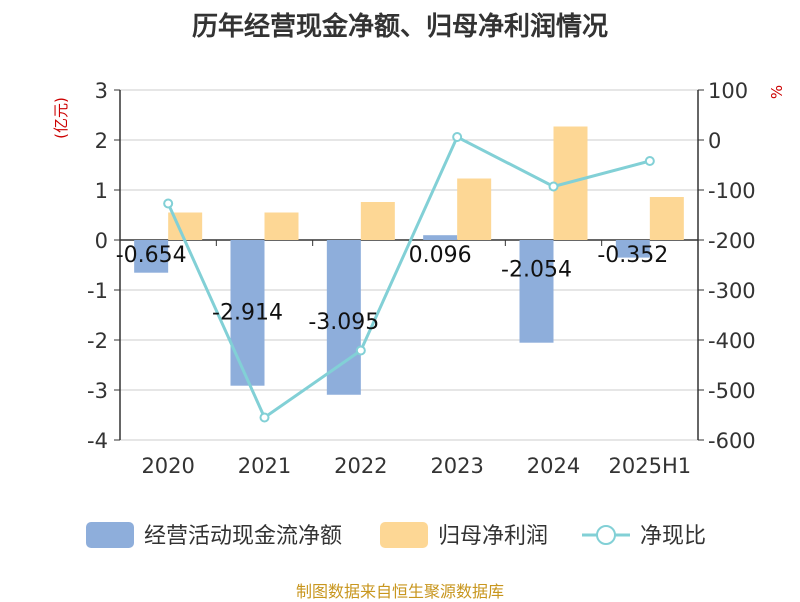  I want to click on x-tick-label: 2025H1, so click(650, 466).